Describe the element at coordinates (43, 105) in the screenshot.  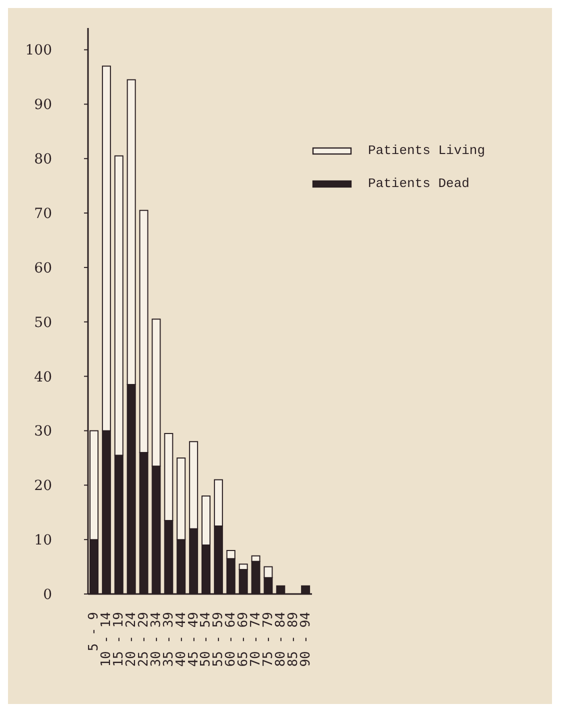
I see `y-tick-label: 90` at that location.